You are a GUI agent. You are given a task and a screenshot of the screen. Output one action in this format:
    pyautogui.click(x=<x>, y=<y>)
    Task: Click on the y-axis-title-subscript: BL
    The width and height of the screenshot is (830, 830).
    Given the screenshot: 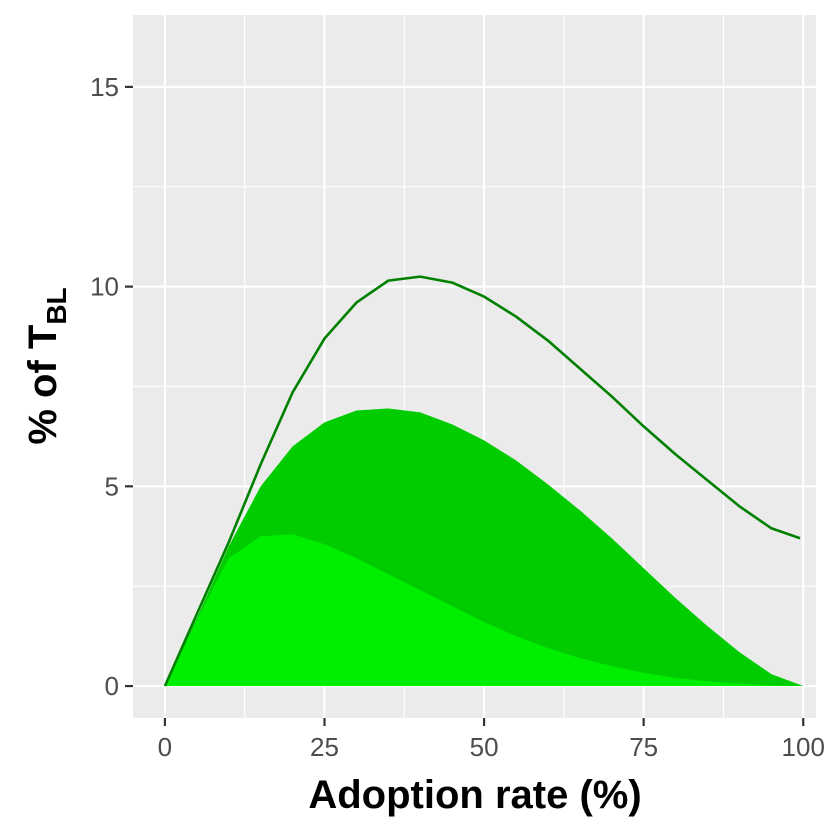 What is the action you would take?
    pyautogui.click(x=56, y=305)
    